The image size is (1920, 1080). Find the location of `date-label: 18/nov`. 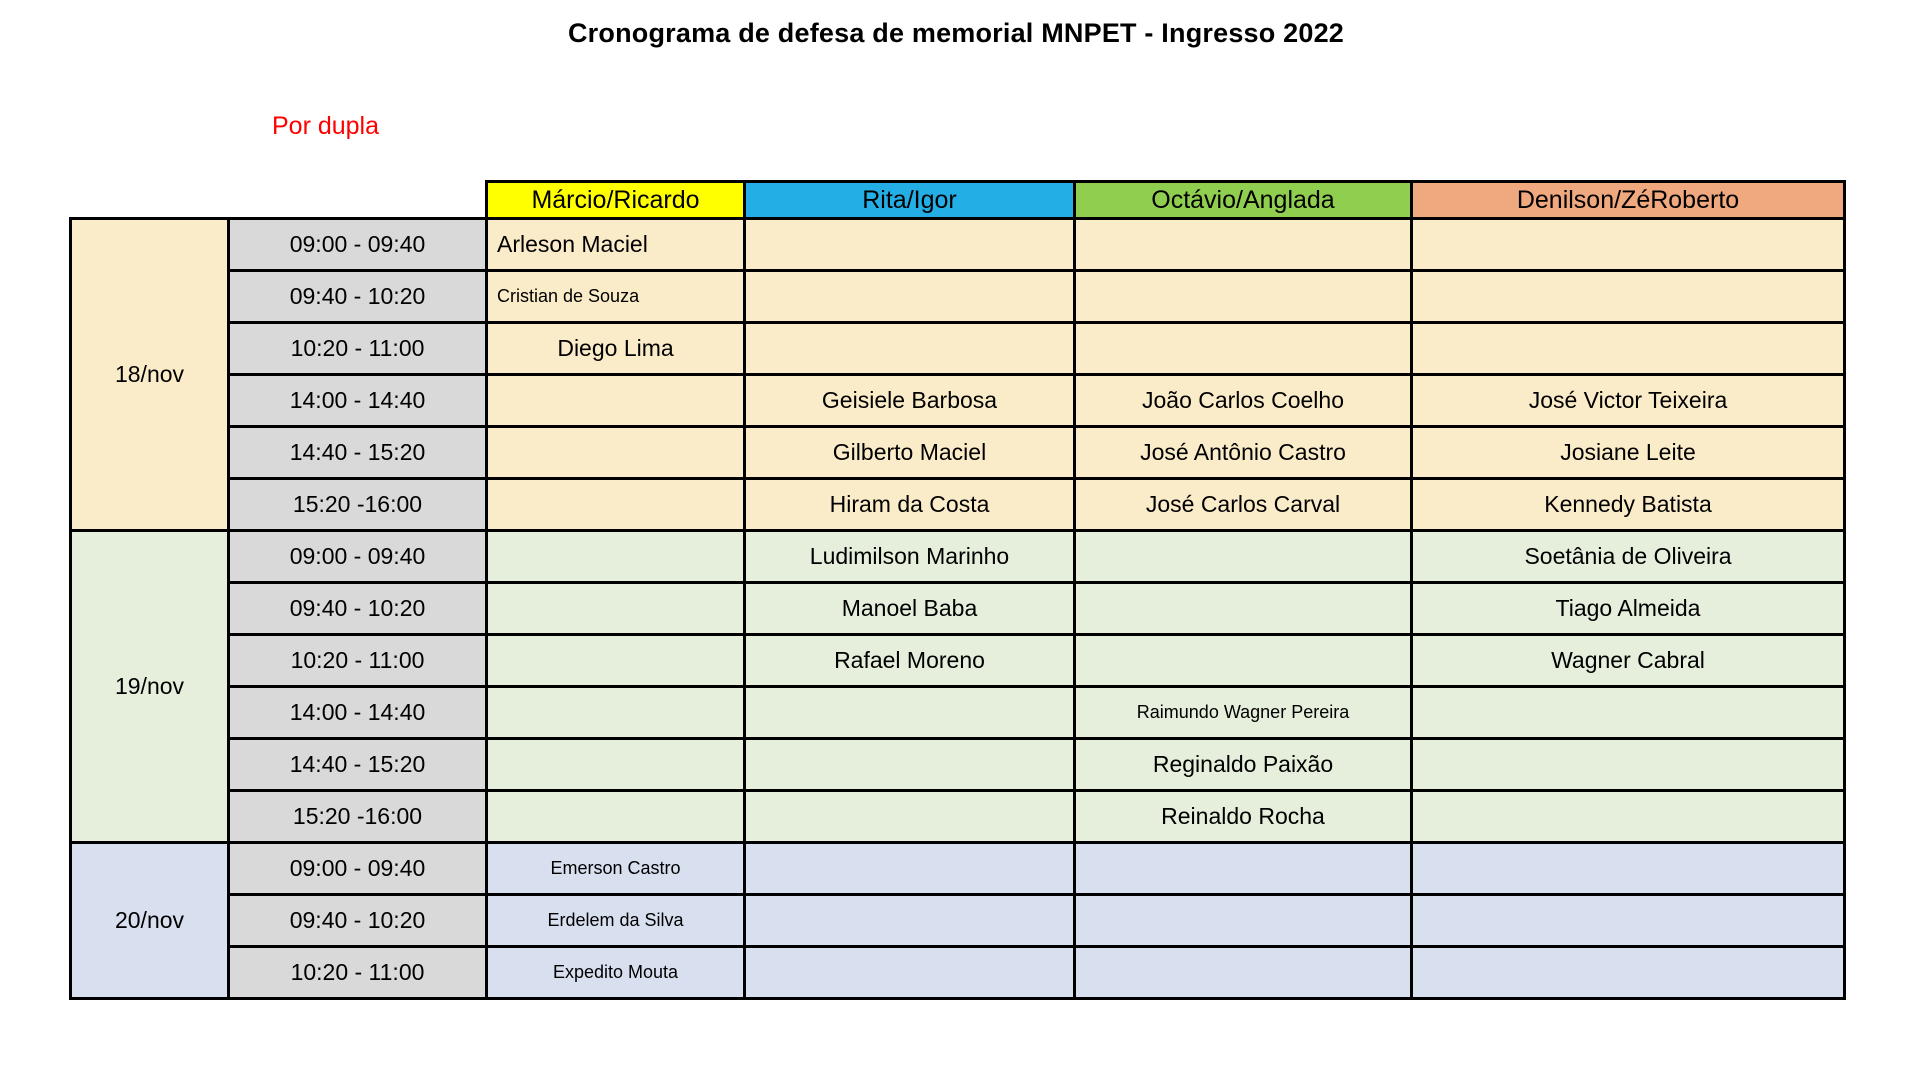

date-label: 18/nov is located at coordinates (149, 374).